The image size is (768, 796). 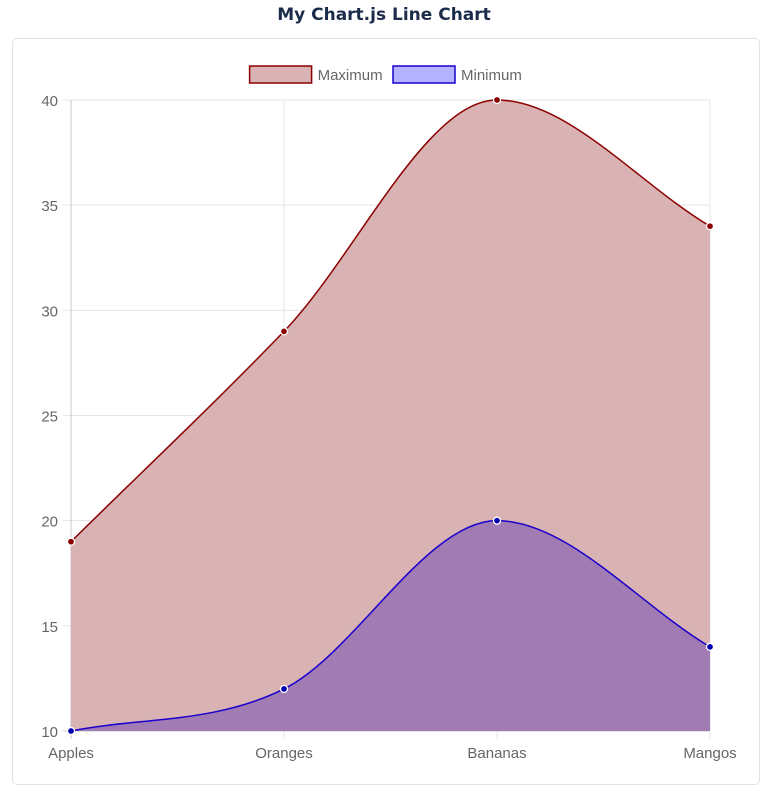 I want to click on legend-label-maximum: Maximum, so click(x=350, y=75).